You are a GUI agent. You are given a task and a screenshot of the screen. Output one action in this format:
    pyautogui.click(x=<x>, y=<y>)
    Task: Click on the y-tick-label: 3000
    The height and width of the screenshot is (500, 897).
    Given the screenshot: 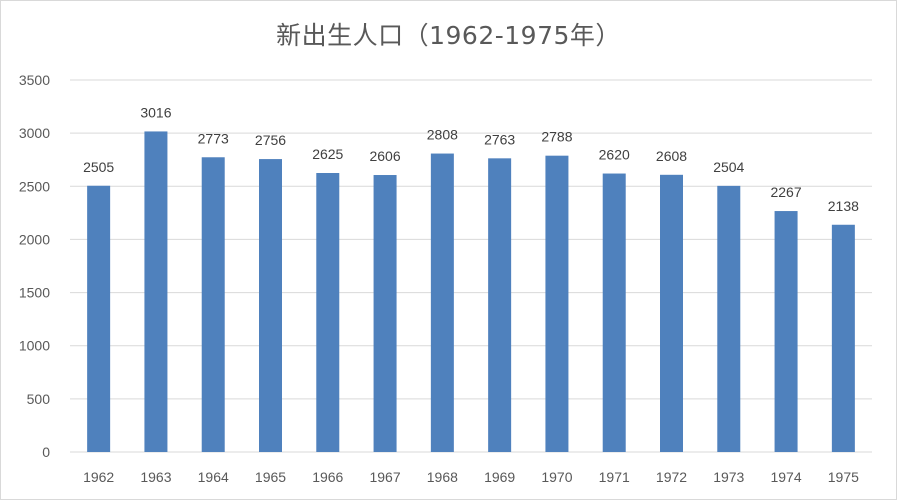 What is the action you would take?
    pyautogui.click(x=34, y=133)
    